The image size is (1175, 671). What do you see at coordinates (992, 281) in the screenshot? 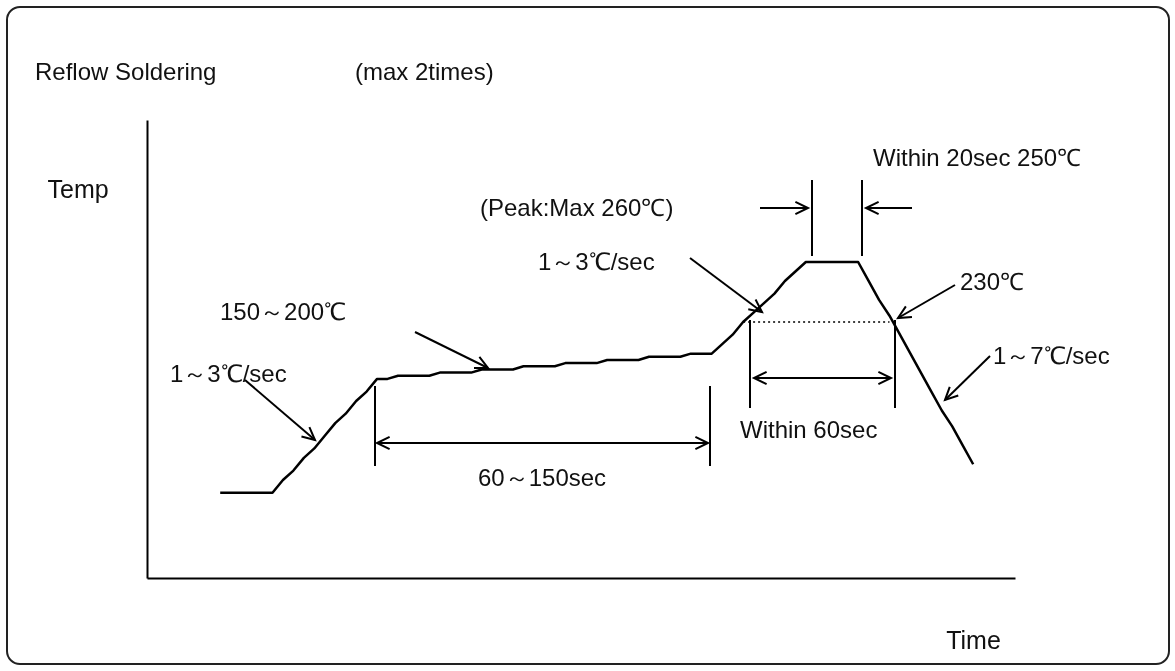
I see `annotation: 230℃` at bounding box center [992, 281].